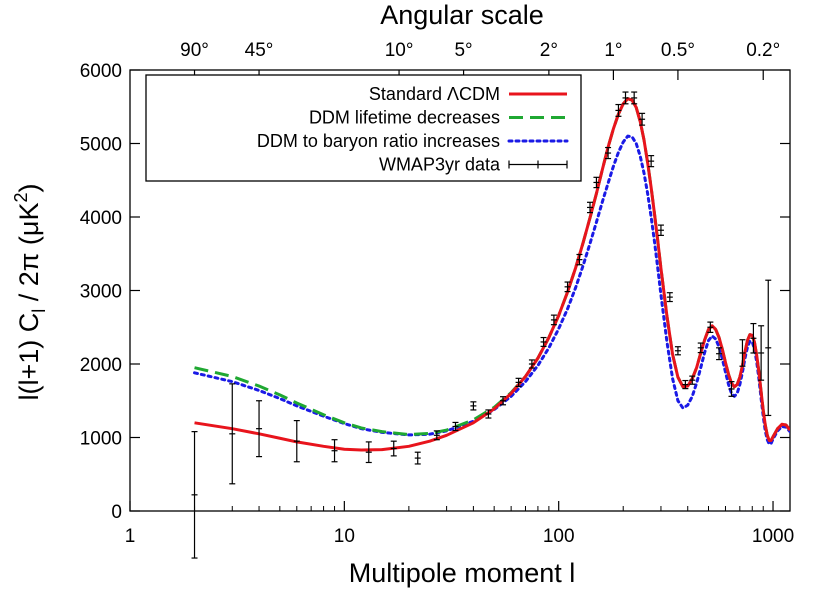 This screenshot has width=830, height=604. I want to click on y-axis-title: l(l+1) Cl / 2π (μK2), so click(30, 292).